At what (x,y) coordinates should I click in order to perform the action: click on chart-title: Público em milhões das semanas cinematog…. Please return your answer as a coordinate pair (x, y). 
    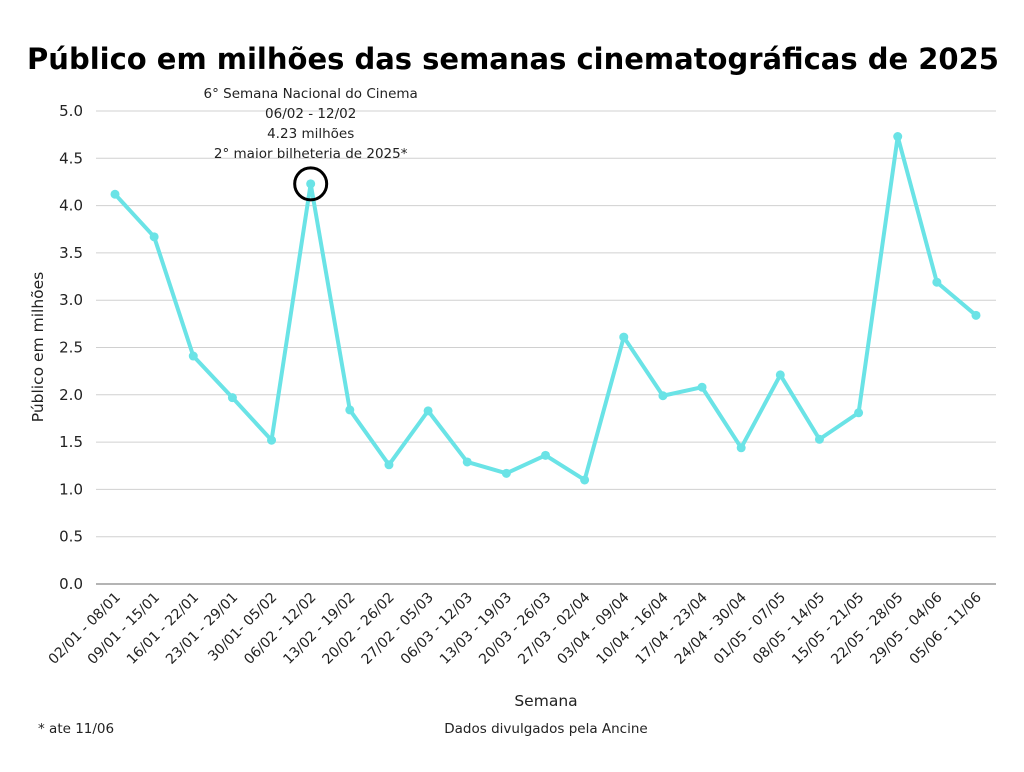
    Looking at the image, I should click on (513, 59).